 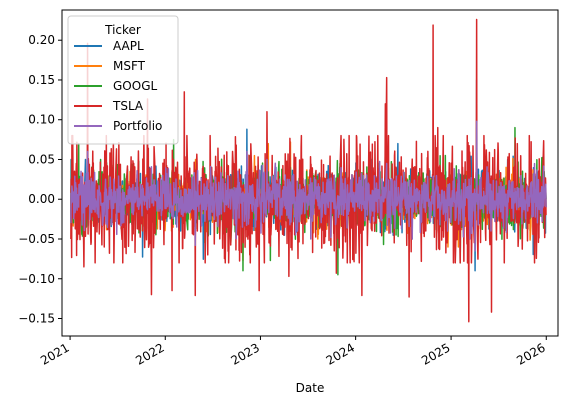 I want to click on legend: Ticker AAPL MSFT GOOGL TSLA Portfolio, so click(x=123, y=80).